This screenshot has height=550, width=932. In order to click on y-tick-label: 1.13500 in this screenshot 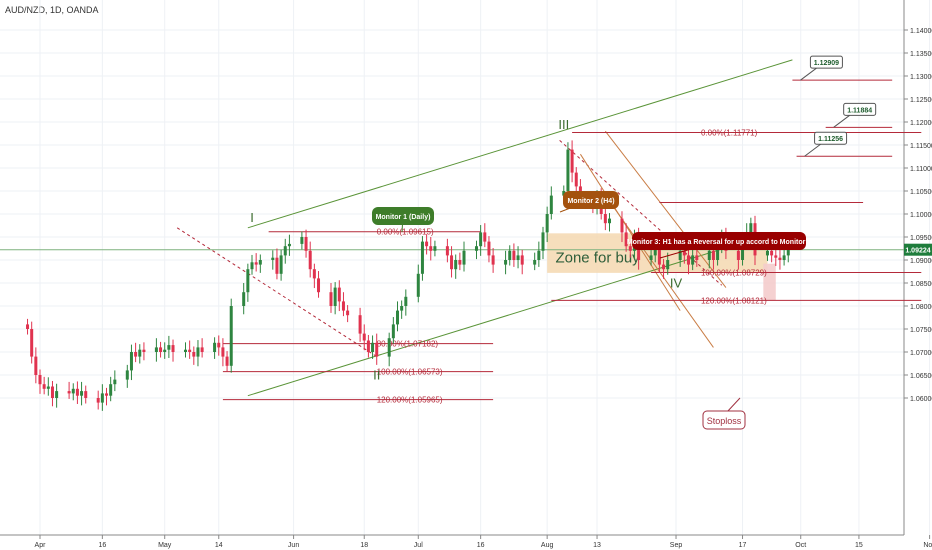, I will do `click(921, 54)`.